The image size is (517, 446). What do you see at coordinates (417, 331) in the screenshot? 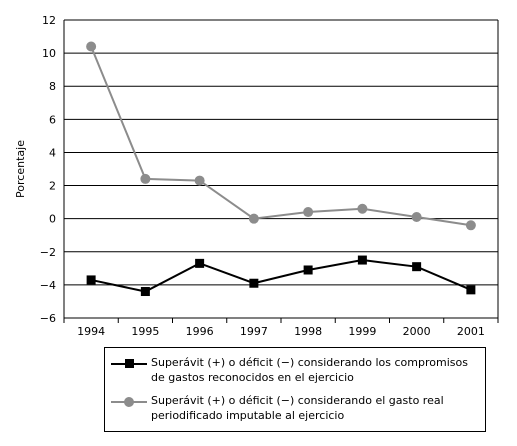
I see `x-tick-label: 2000` at bounding box center [417, 331].